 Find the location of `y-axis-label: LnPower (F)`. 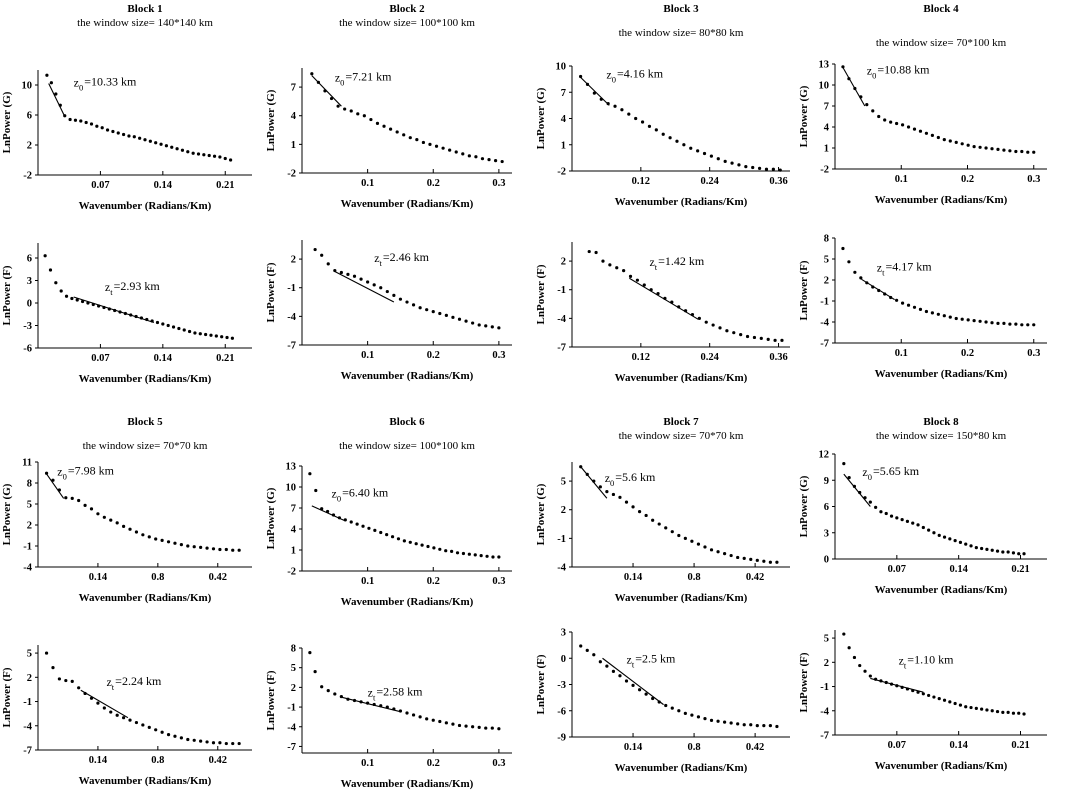

y-axis-label: LnPower (F) is located at coordinates (804, 682).